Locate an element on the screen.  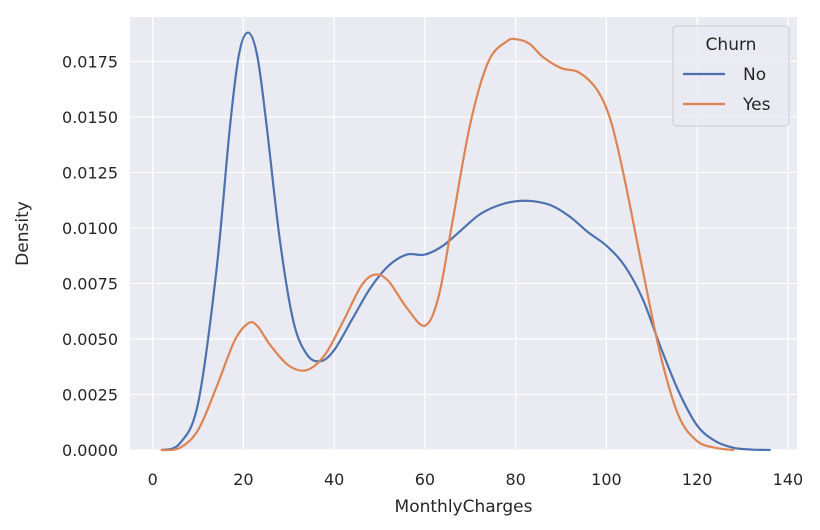
y-tick-label: 0.0175 is located at coordinates (90, 61).